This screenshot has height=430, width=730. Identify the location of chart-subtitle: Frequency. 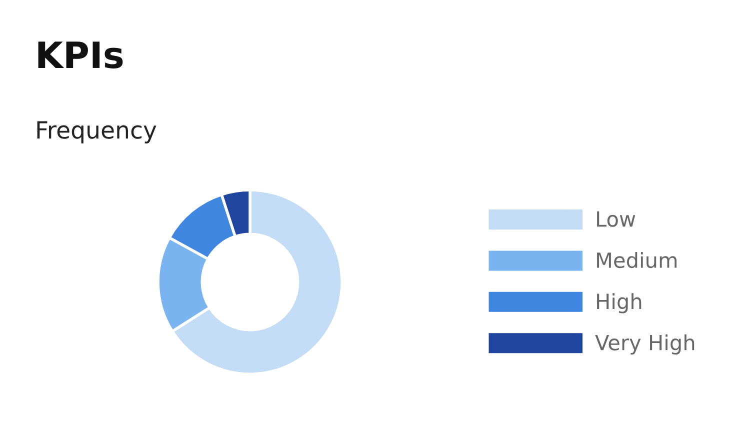
(96, 132).